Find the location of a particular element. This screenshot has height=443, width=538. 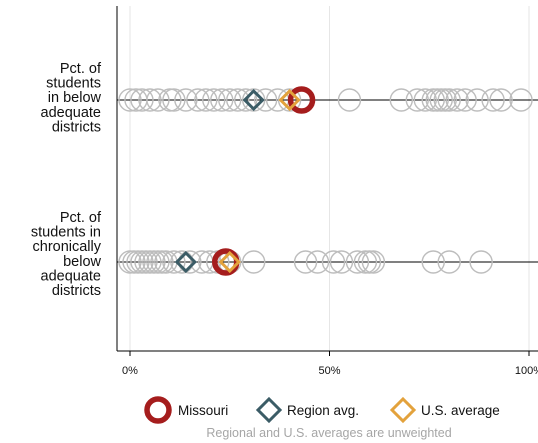

row-label-line: chronically is located at coordinates (67, 247).